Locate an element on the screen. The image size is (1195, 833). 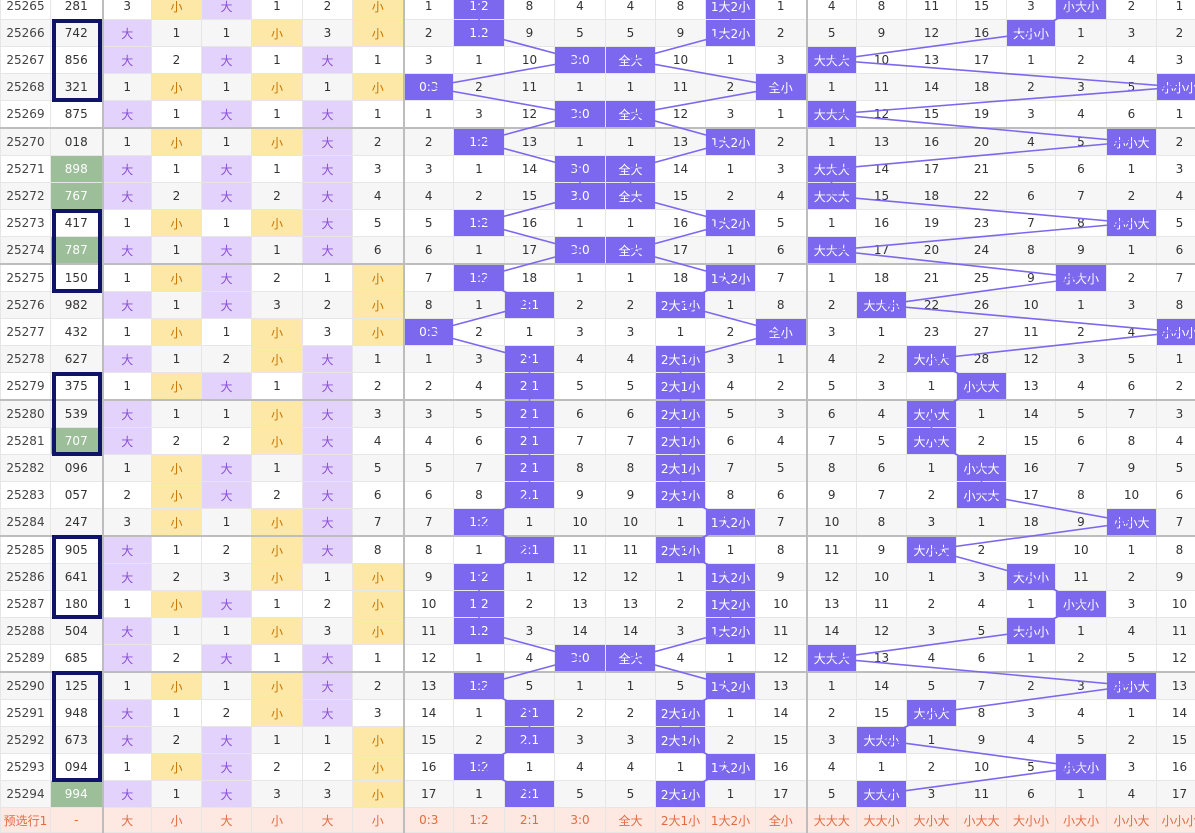
footer-cell-all-small: 全小 is located at coordinates (781, 820).